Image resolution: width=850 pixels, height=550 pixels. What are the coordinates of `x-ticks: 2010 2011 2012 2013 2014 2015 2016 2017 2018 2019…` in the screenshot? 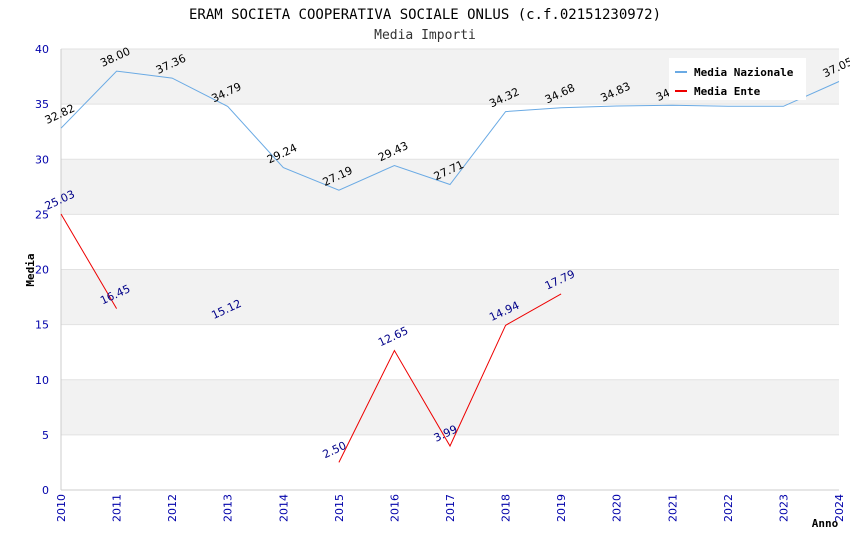 It's located at (450, 508).